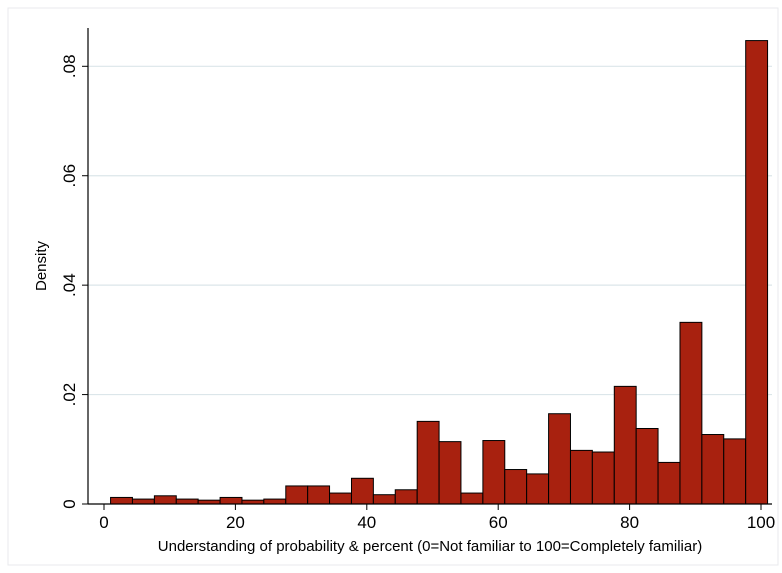  What do you see at coordinates (498, 522) in the screenshot?
I see `x-tick-label: 60` at bounding box center [498, 522].